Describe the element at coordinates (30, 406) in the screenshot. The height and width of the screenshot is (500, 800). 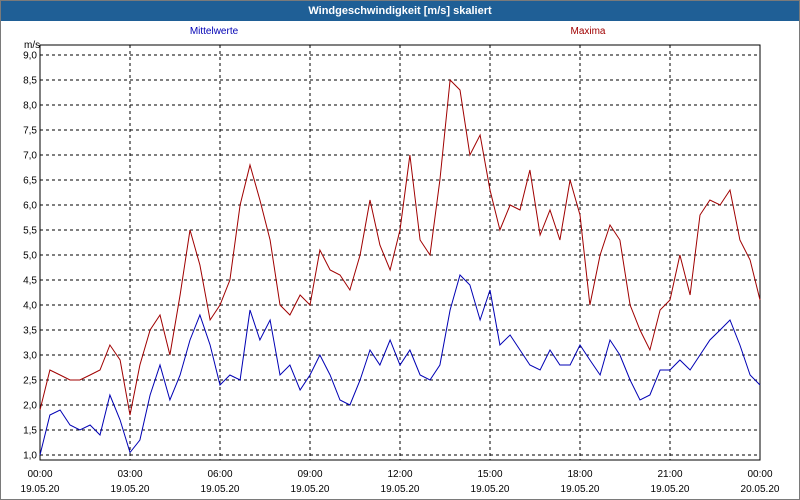
I see `y-tick-label: 2,0` at that location.